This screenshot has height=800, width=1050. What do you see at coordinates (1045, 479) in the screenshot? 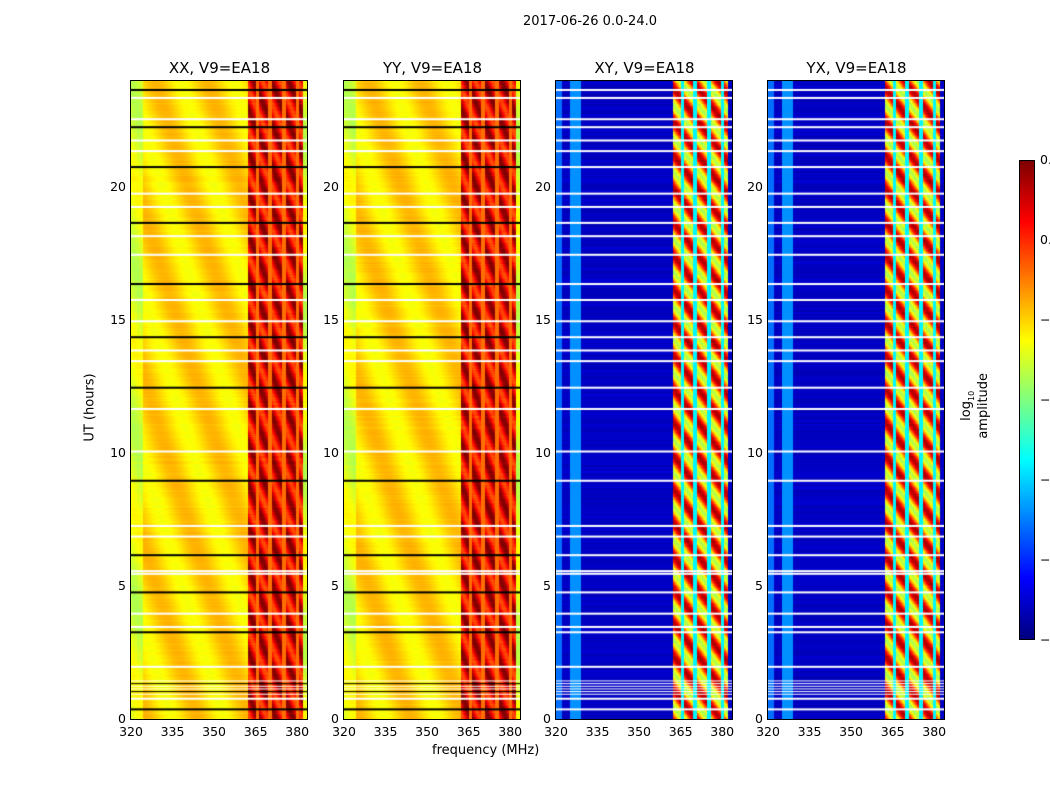
I see `colorbar-tick-label: −1.5` at bounding box center [1045, 479].